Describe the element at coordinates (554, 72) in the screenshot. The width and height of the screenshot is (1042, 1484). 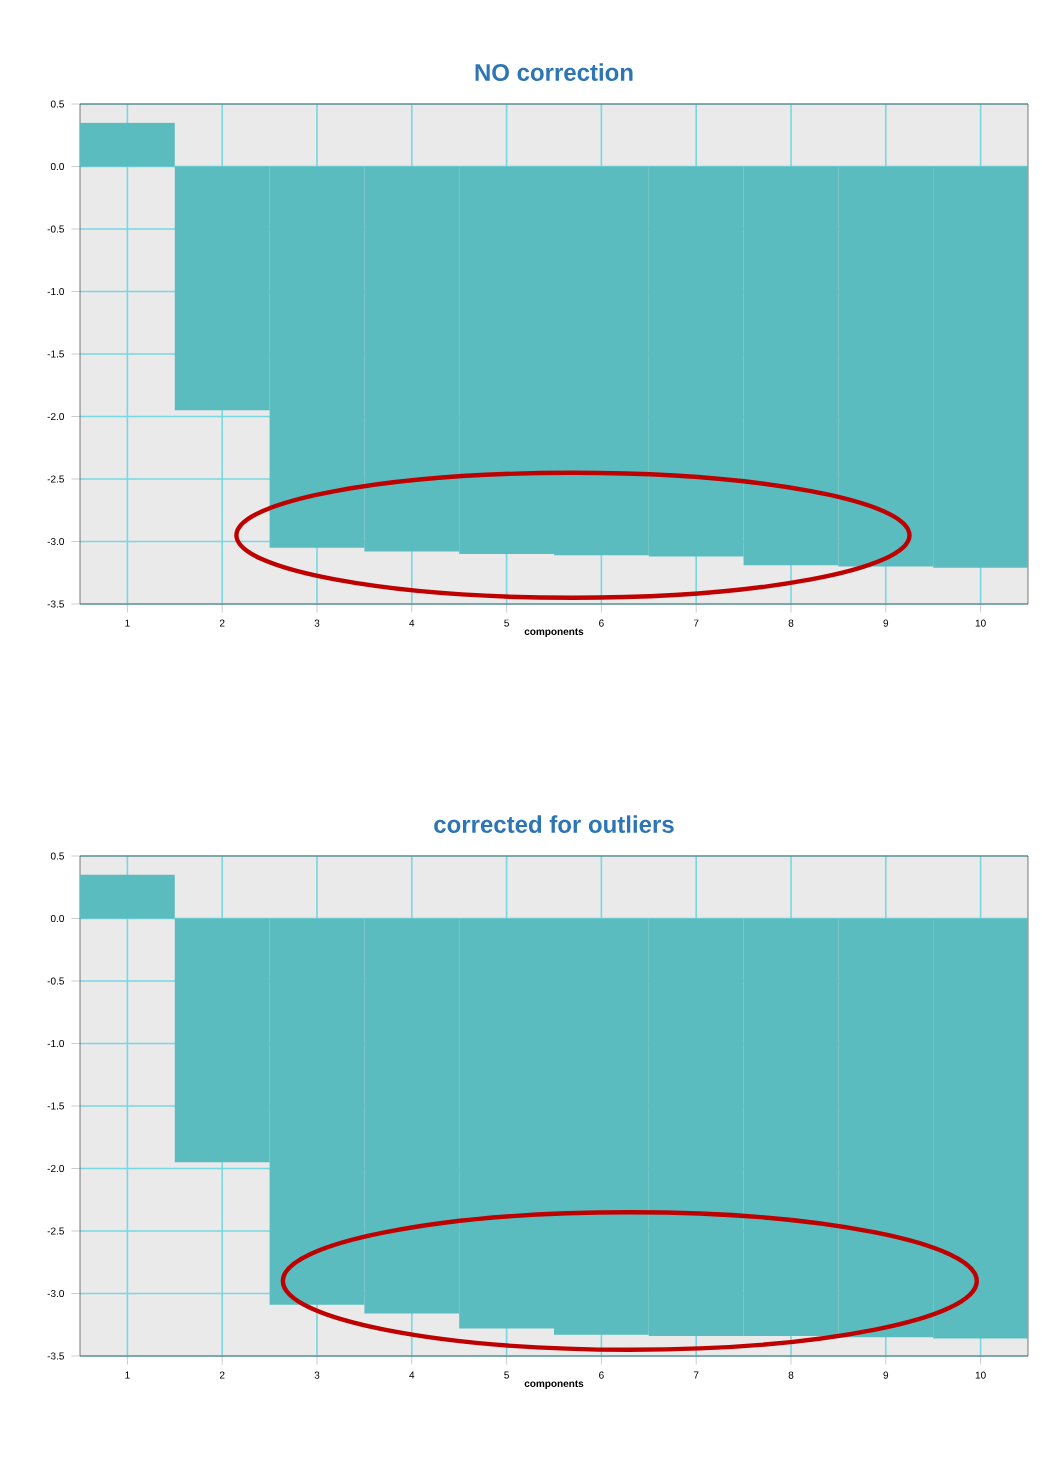
I see `chart-title: NO correction` at that location.